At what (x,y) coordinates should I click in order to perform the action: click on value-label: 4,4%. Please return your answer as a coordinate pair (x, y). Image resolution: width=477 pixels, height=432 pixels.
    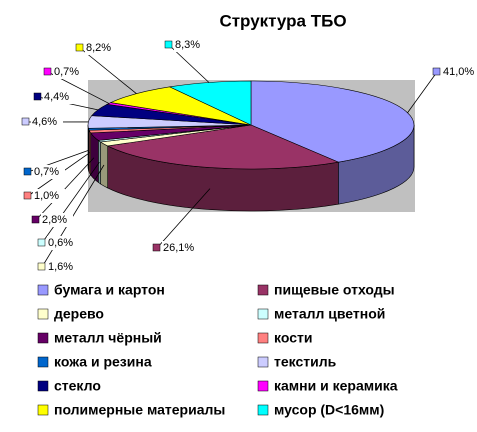
    Looking at the image, I should click on (56, 97).